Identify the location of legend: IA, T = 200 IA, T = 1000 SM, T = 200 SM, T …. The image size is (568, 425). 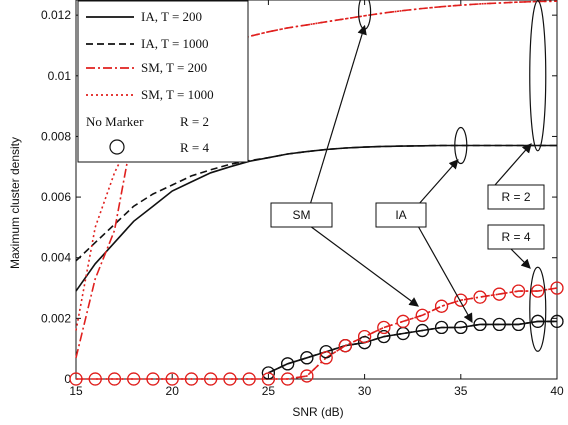
(163, 81).